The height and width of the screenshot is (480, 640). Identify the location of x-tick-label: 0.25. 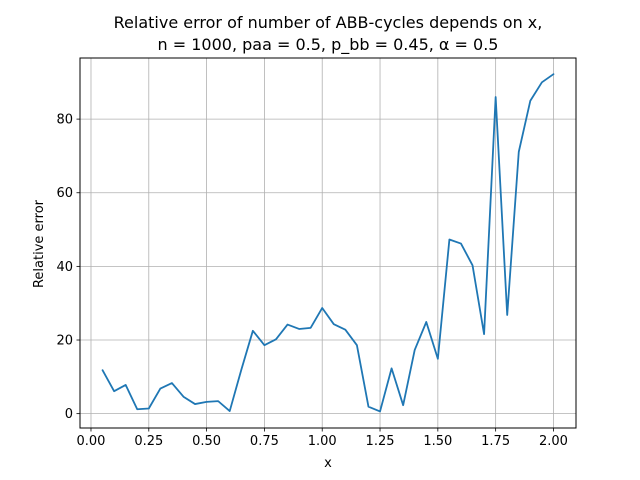
(148, 441).